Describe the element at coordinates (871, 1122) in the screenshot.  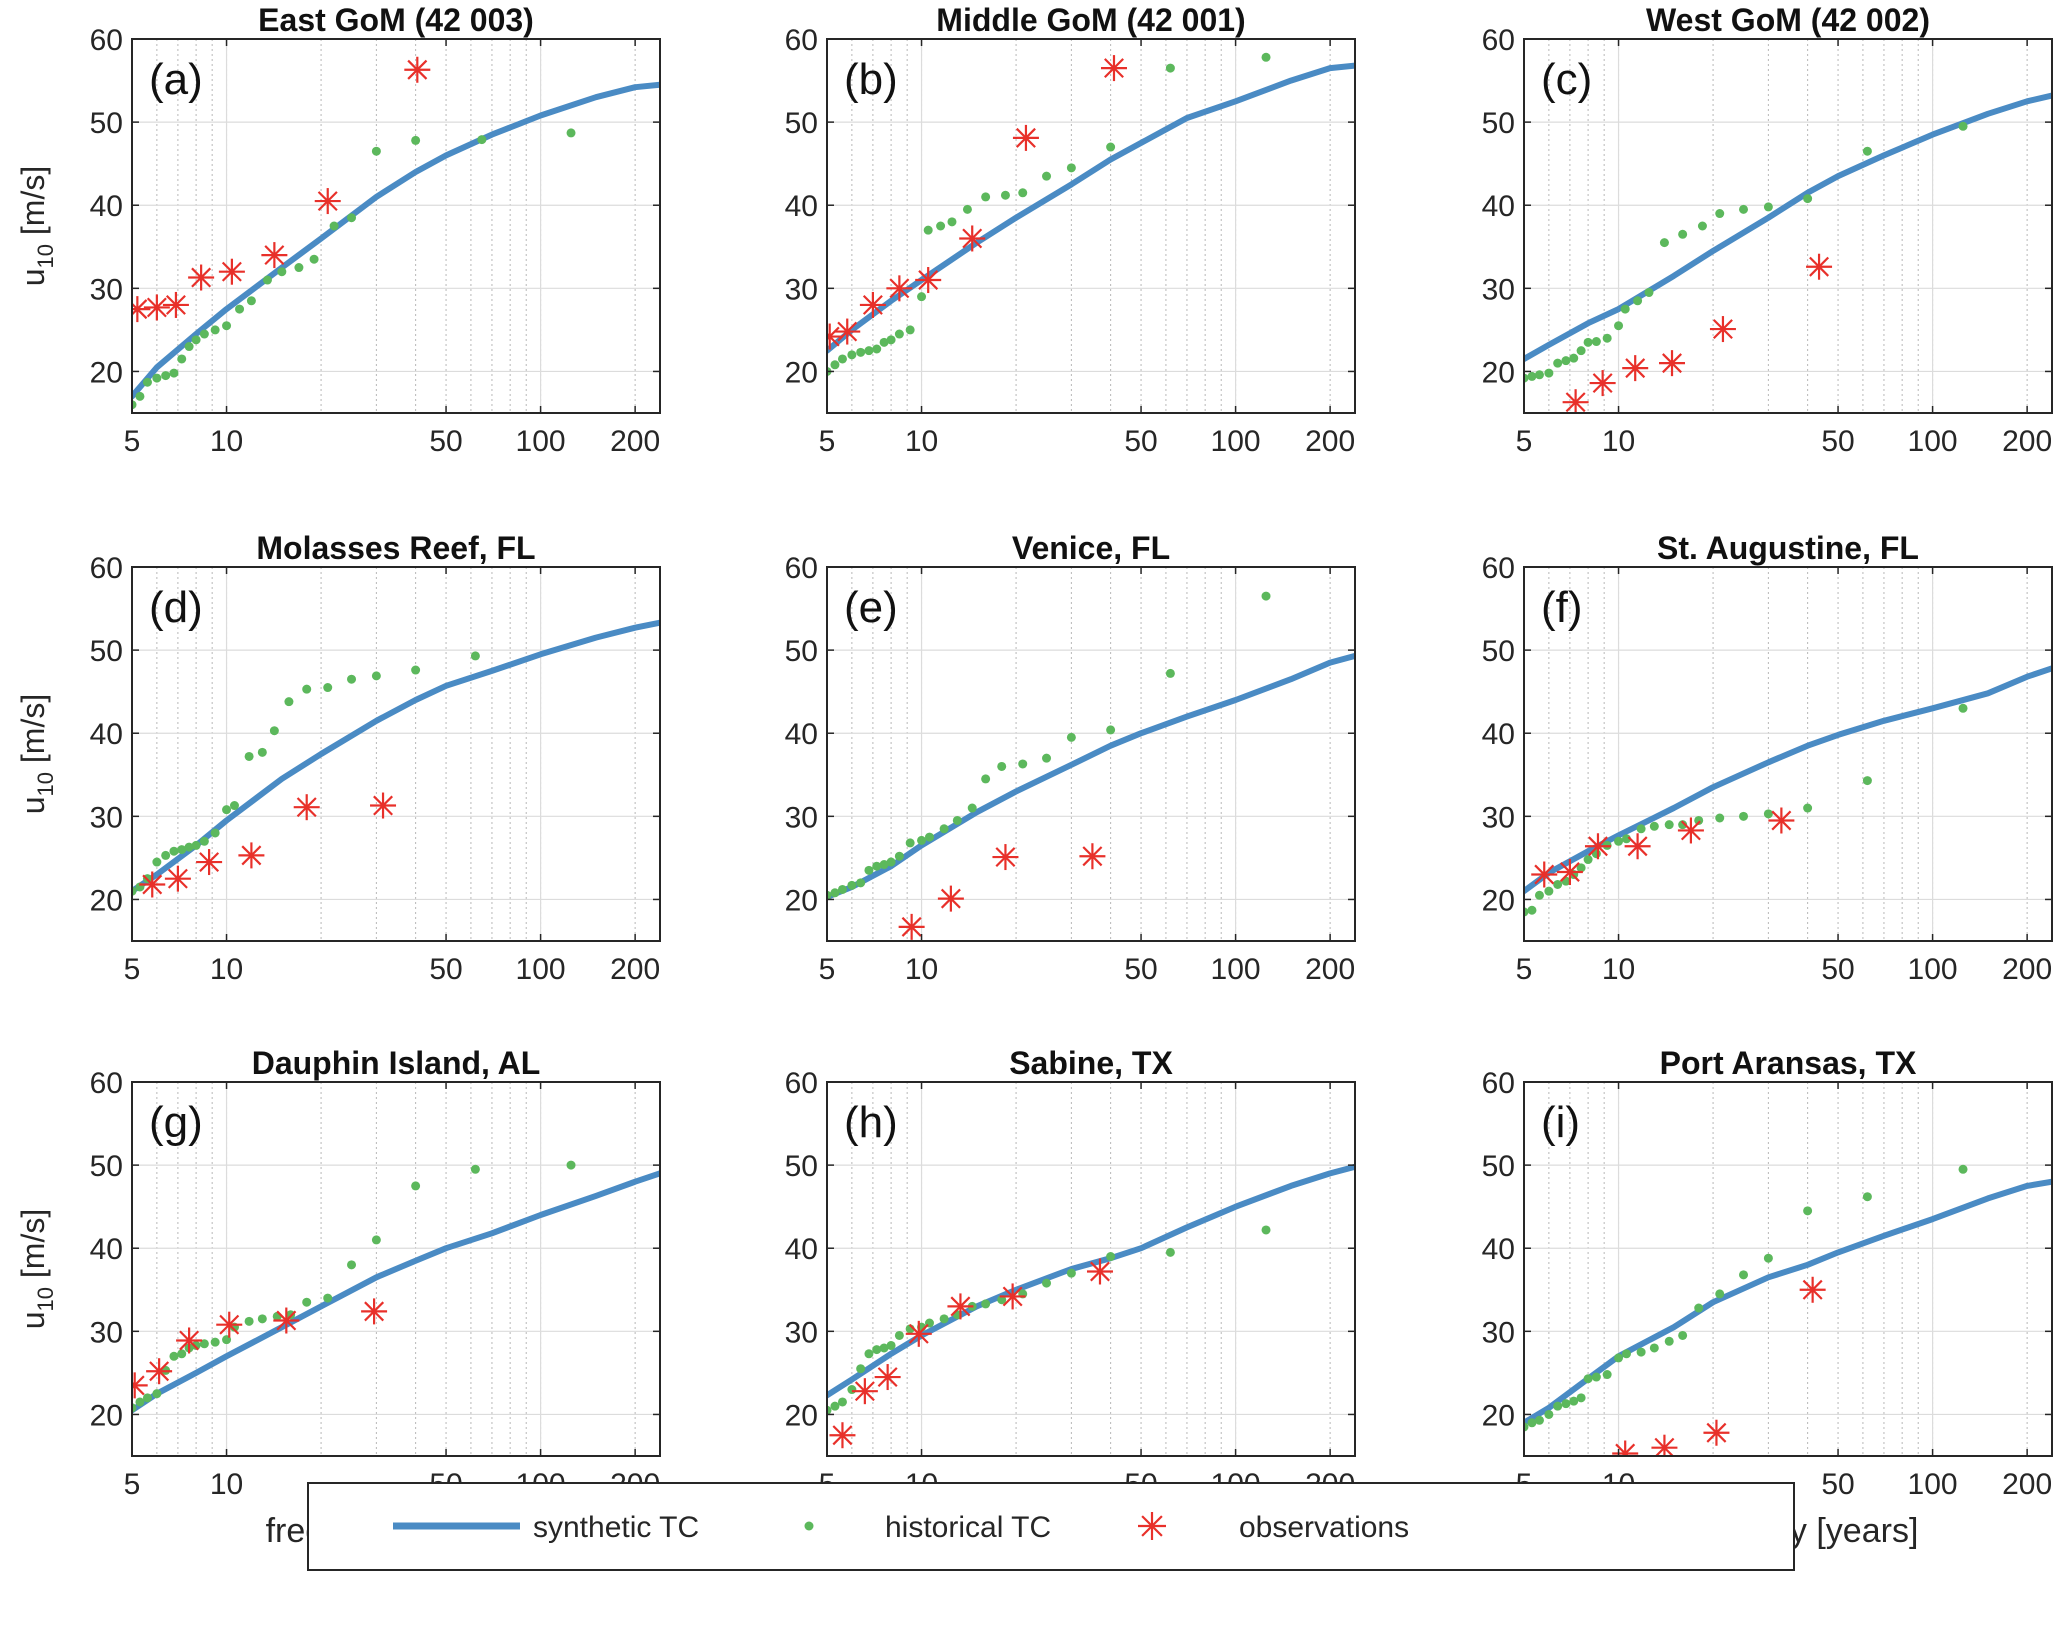
I see `panel-label: (h)` at that location.